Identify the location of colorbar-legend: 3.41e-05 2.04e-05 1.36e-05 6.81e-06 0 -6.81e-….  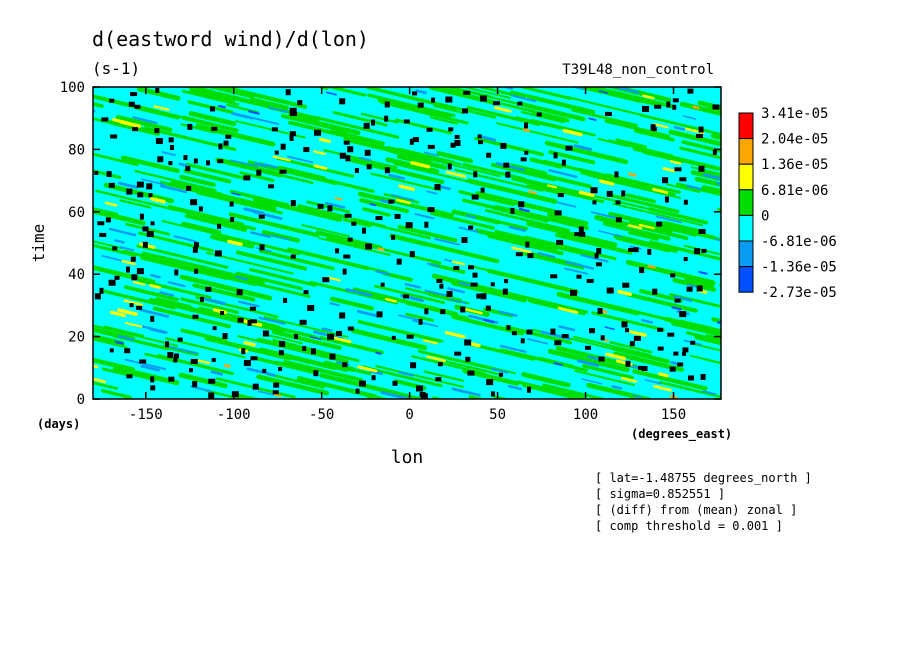
(787, 203).